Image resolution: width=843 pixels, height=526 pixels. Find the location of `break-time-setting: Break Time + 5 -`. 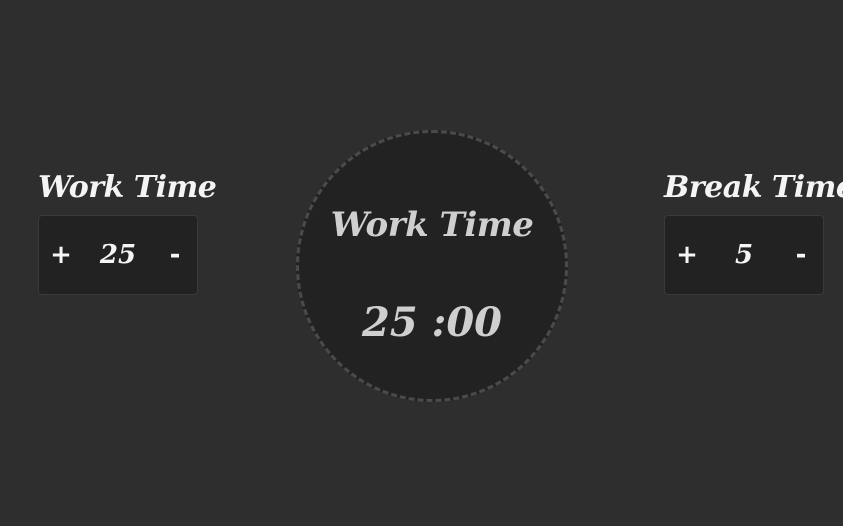

break-time-setting: Break Time + 5 - is located at coordinates (753, 231).